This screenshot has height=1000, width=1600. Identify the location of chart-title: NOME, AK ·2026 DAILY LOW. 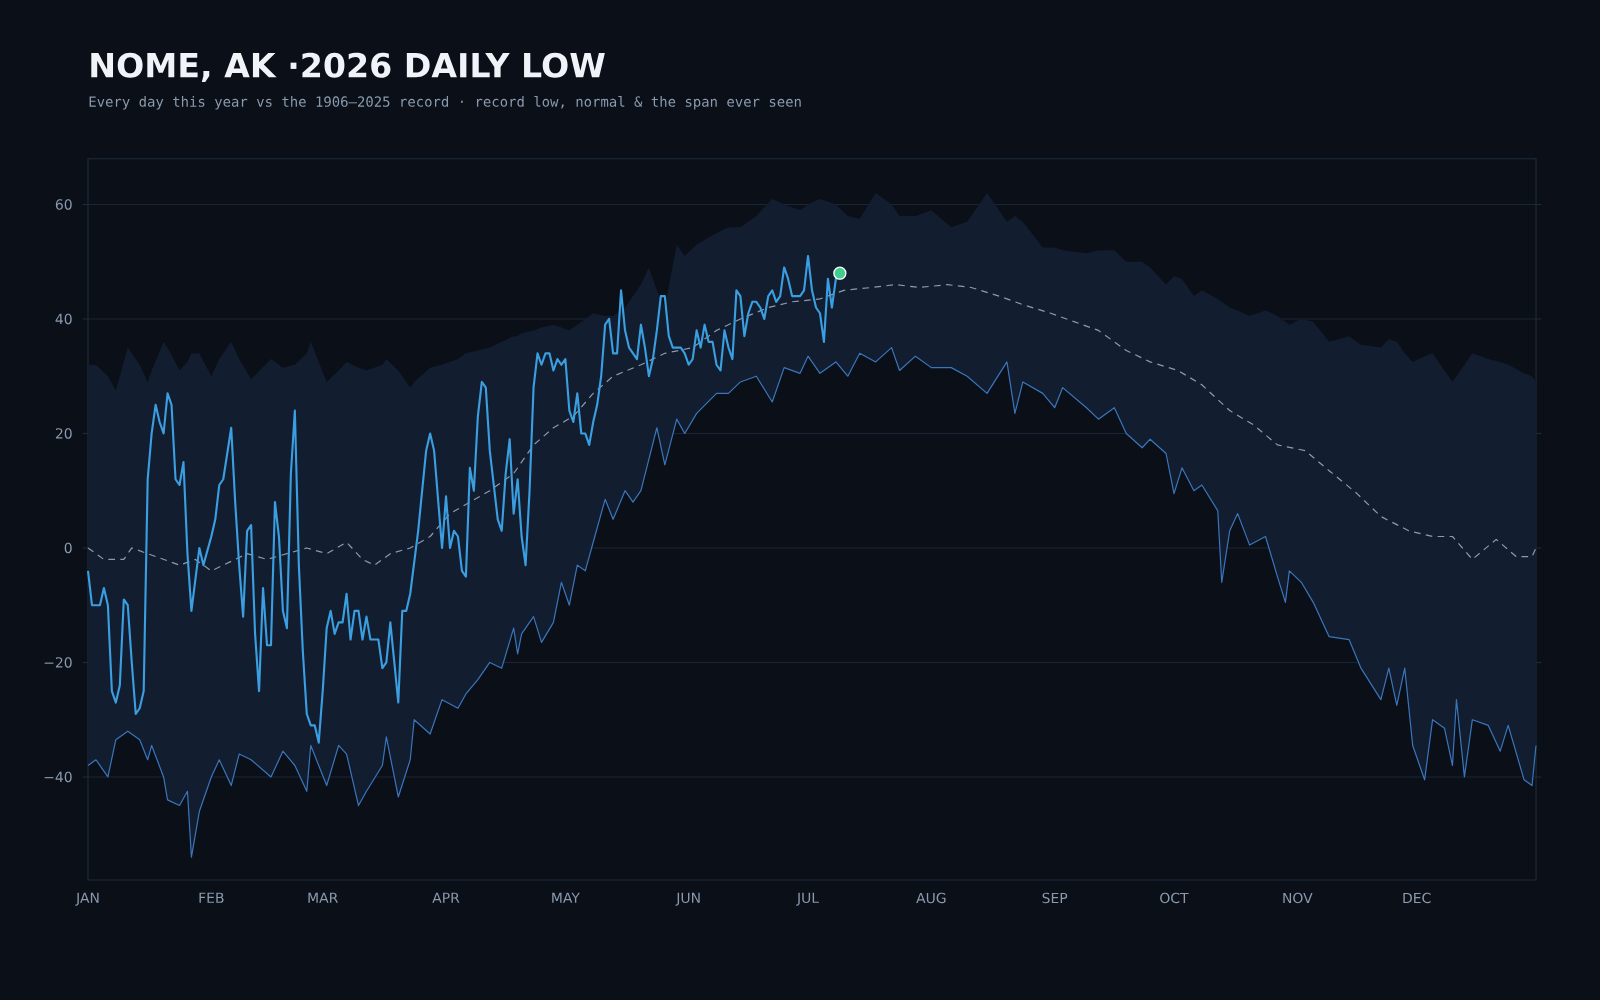
(348, 67).